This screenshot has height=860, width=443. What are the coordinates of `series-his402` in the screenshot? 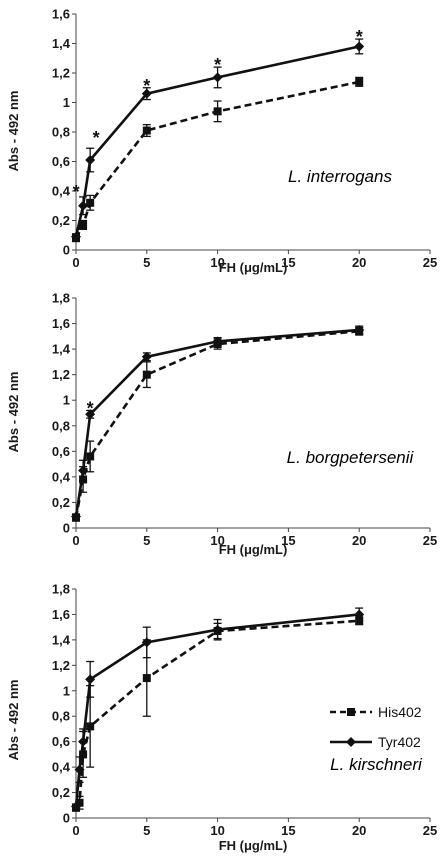 It's located at (218, 159).